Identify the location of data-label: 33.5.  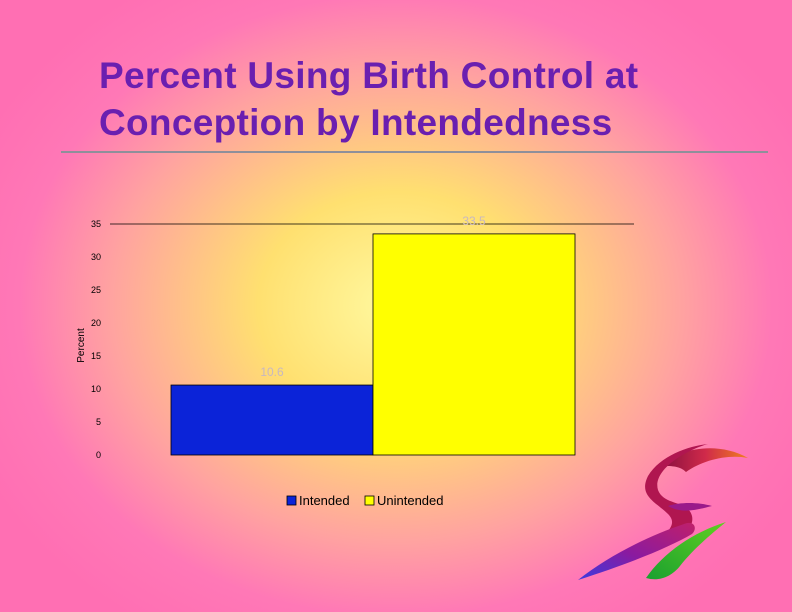
(474, 221).